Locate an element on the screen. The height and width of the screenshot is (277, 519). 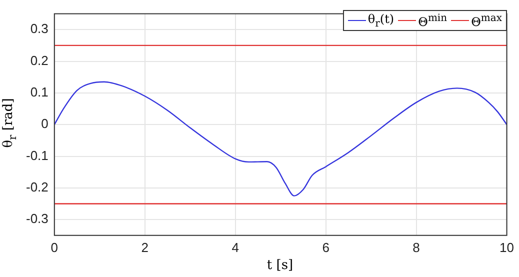
legend-label: θ$_{r}$(t) is located at coordinates (381, 21).